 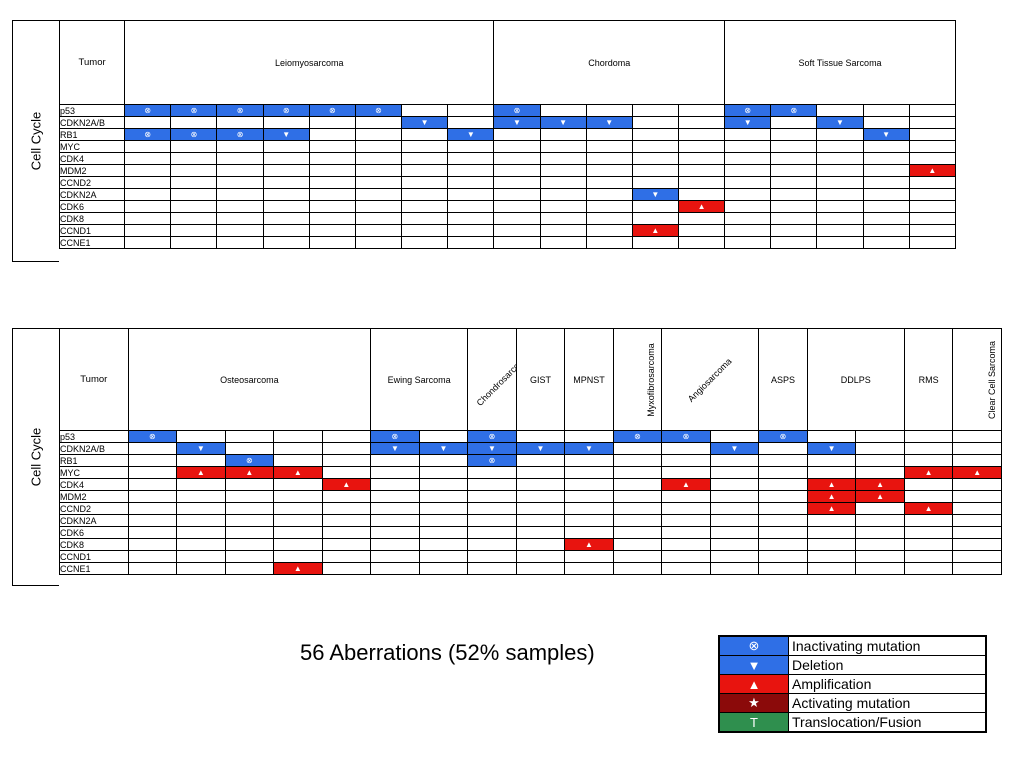 What do you see at coordinates (92, 110) in the screenshot?
I see `gene-label: p53` at bounding box center [92, 110].